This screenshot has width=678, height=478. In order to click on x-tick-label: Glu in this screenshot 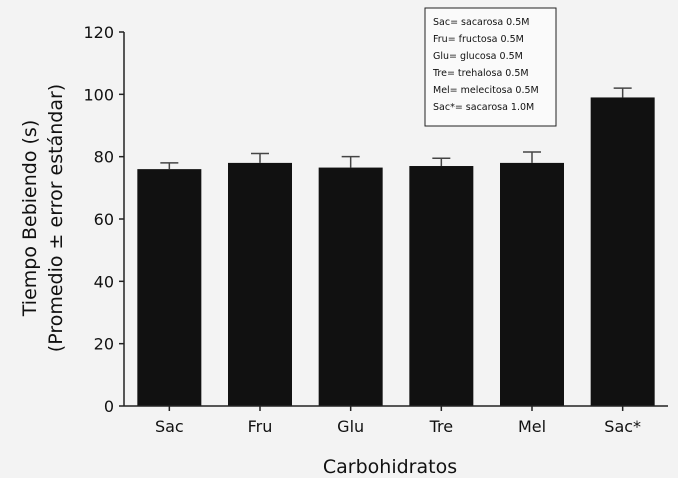, I will do `click(350, 426)`.